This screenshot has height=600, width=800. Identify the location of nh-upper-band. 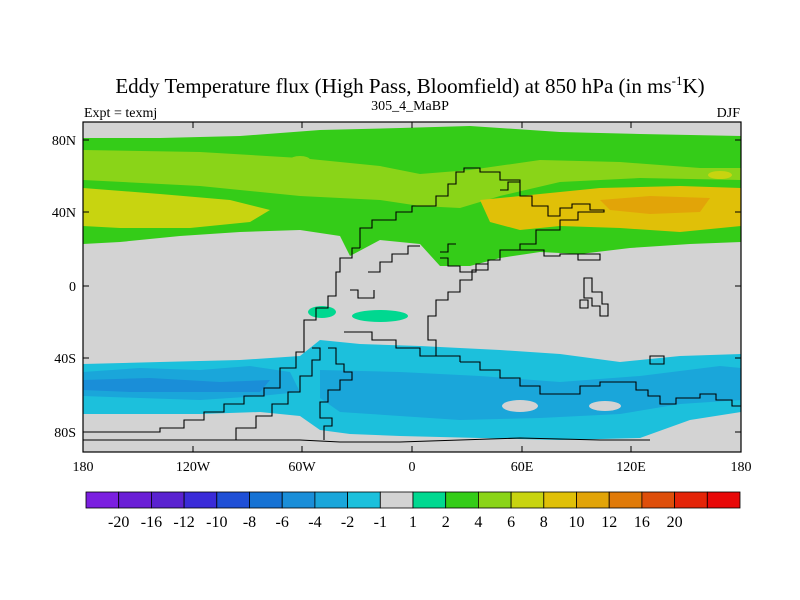
(412, 179).